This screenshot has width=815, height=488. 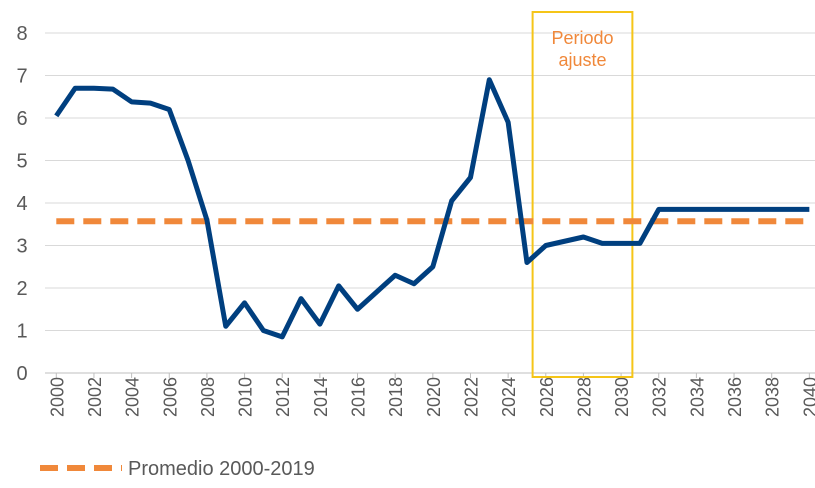 I want to click on x-tick-label: 2038, so click(x=773, y=397).